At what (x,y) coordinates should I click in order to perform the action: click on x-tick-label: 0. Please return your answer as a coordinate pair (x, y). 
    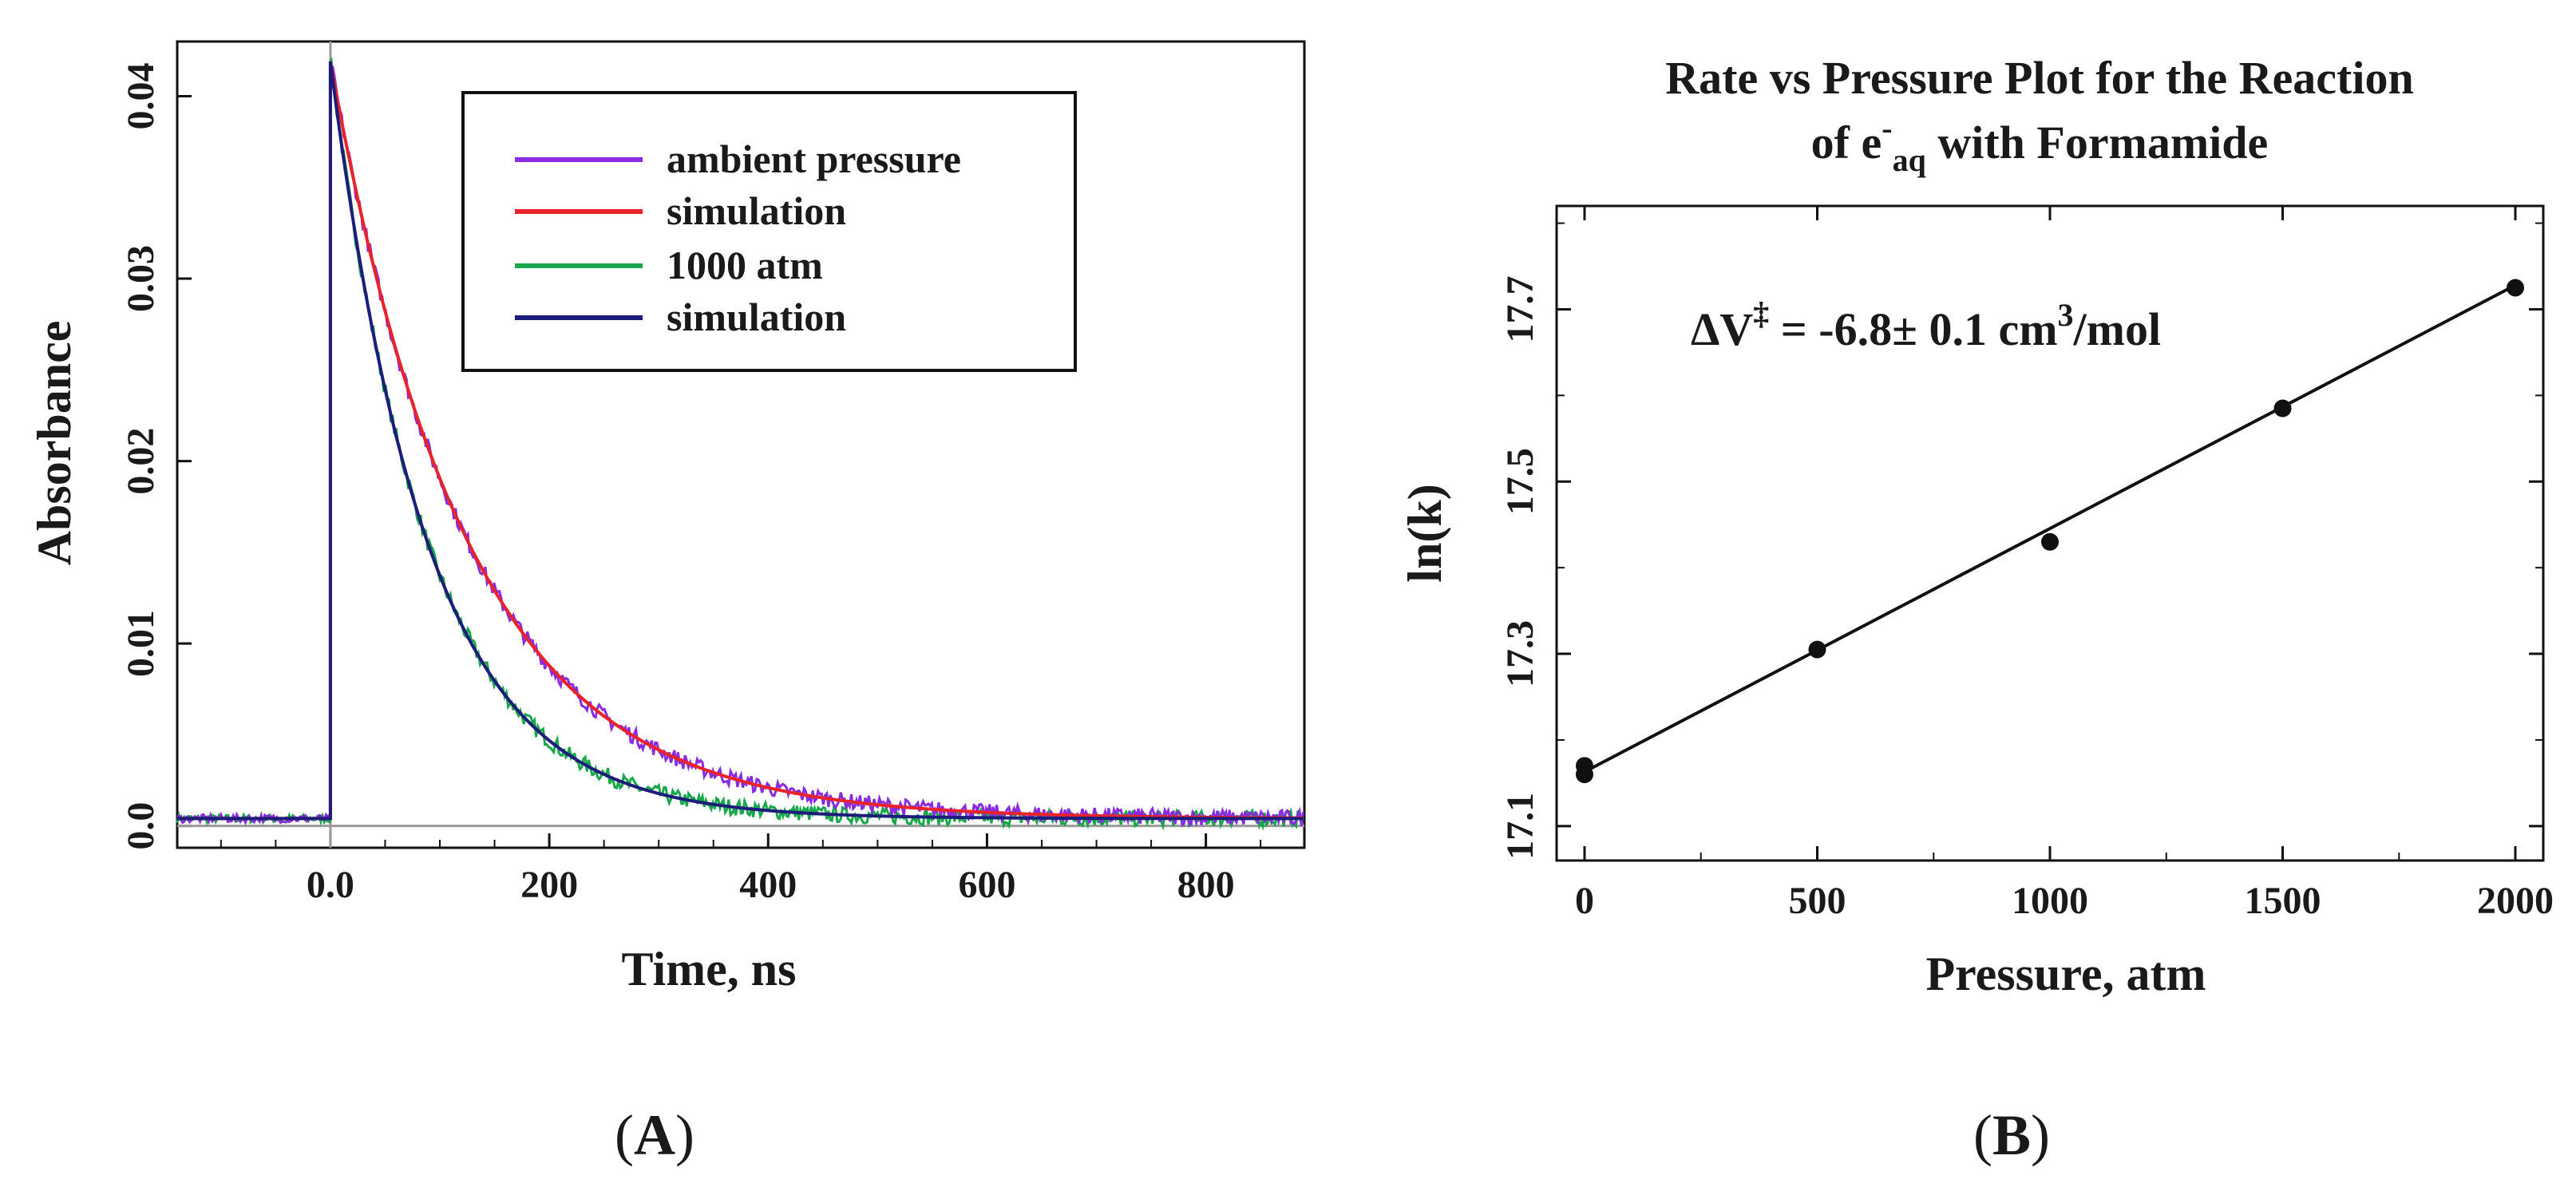
    Looking at the image, I should click on (1585, 901).